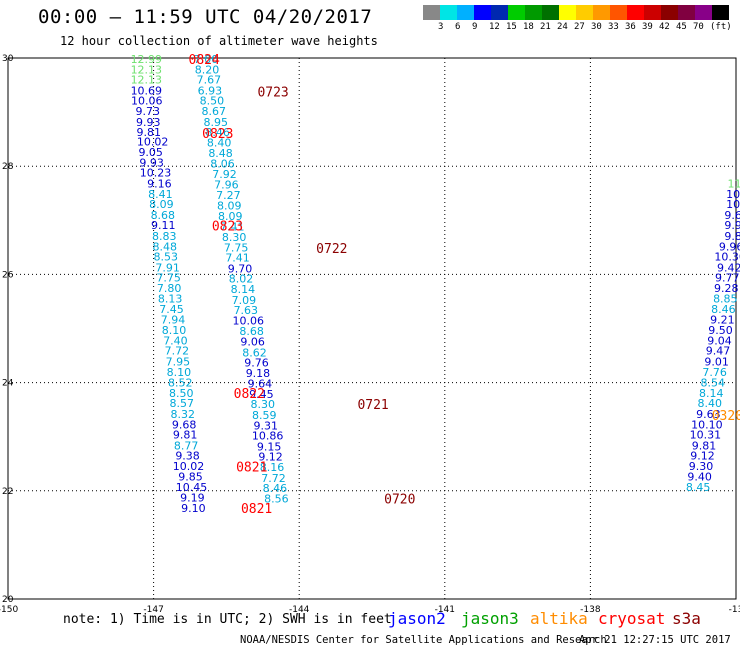 This screenshot has width=740, height=650. What do you see at coordinates (171, 309) in the screenshot?
I see `wave-height-value: 7.45` at bounding box center [171, 309].